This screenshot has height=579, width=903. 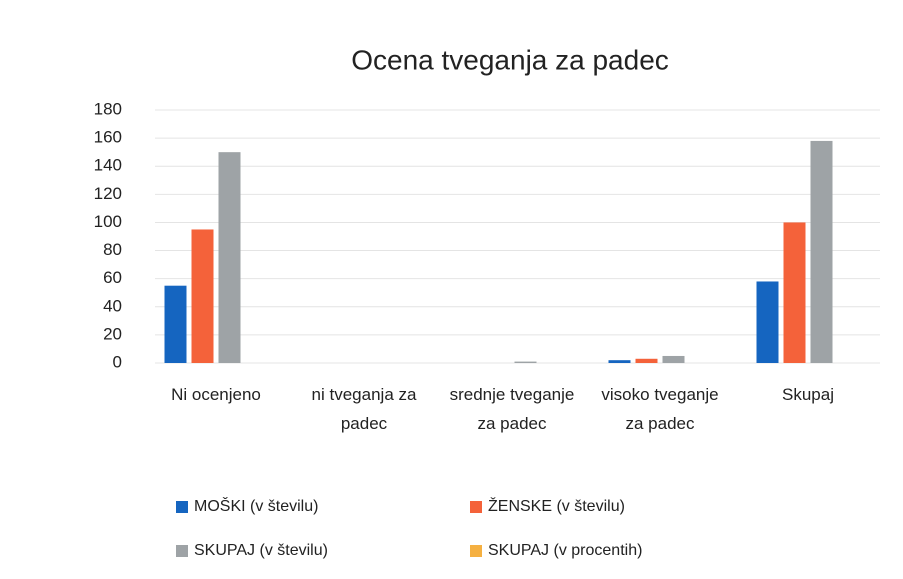 What do you see at coordinates (112, 305) in the screenshot?
I see `y-tick-label: 40` at bounding box center [112, 305].